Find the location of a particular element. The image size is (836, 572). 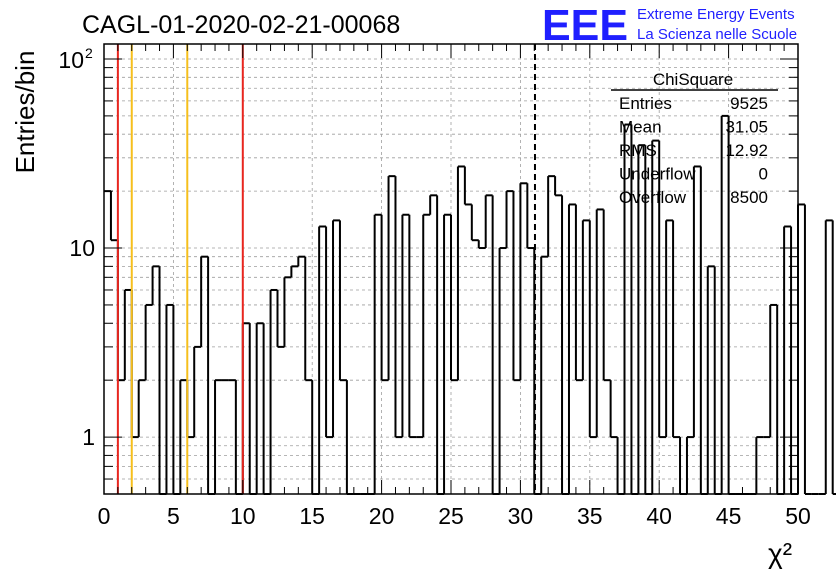

y-tick-label: 1 is located at coordinates (88, 437).